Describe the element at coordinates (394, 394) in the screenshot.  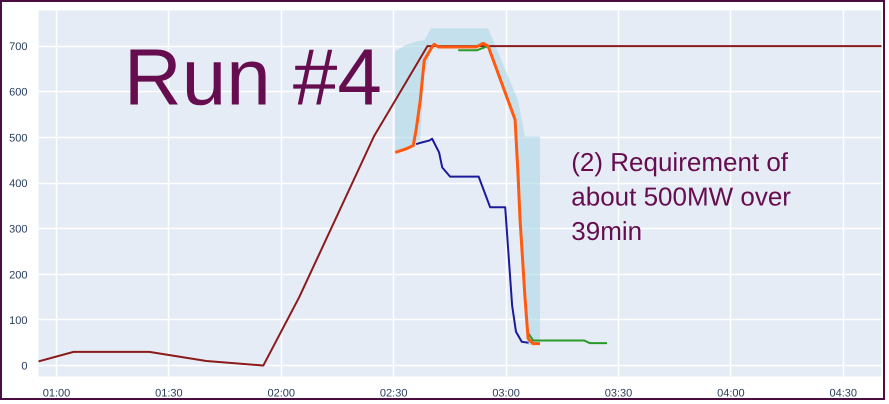
I see `x-tick-label: 02:30` at that location.